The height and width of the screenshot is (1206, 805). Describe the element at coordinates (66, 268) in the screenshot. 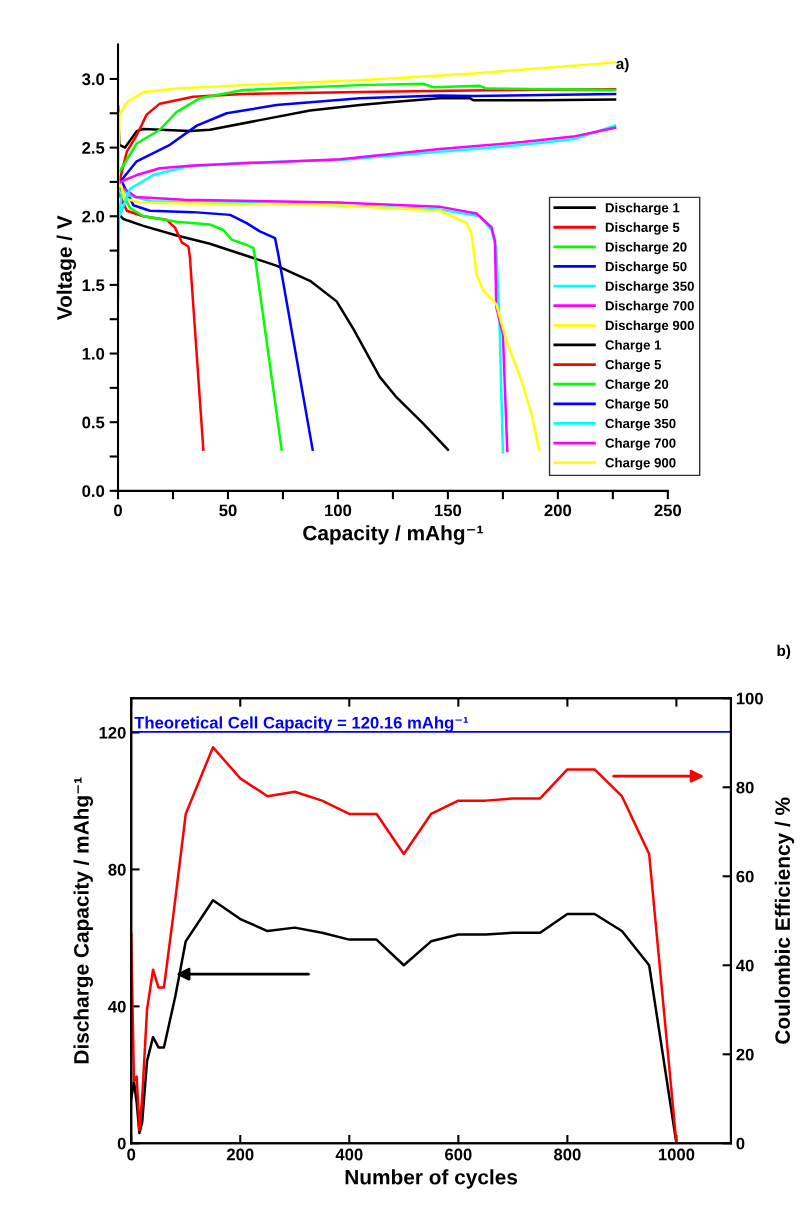

I see `y-axis-title: Voltage / V` at that location.